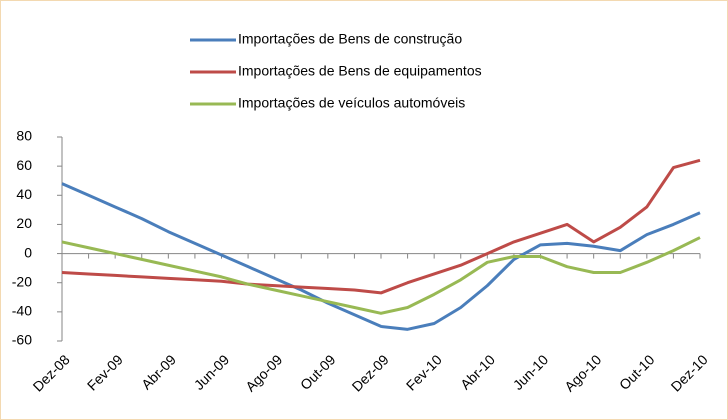 Image resolution: width=728 pixels, height=420 pixels. I want to click on y-tick-label: 60, so click(24, 165).